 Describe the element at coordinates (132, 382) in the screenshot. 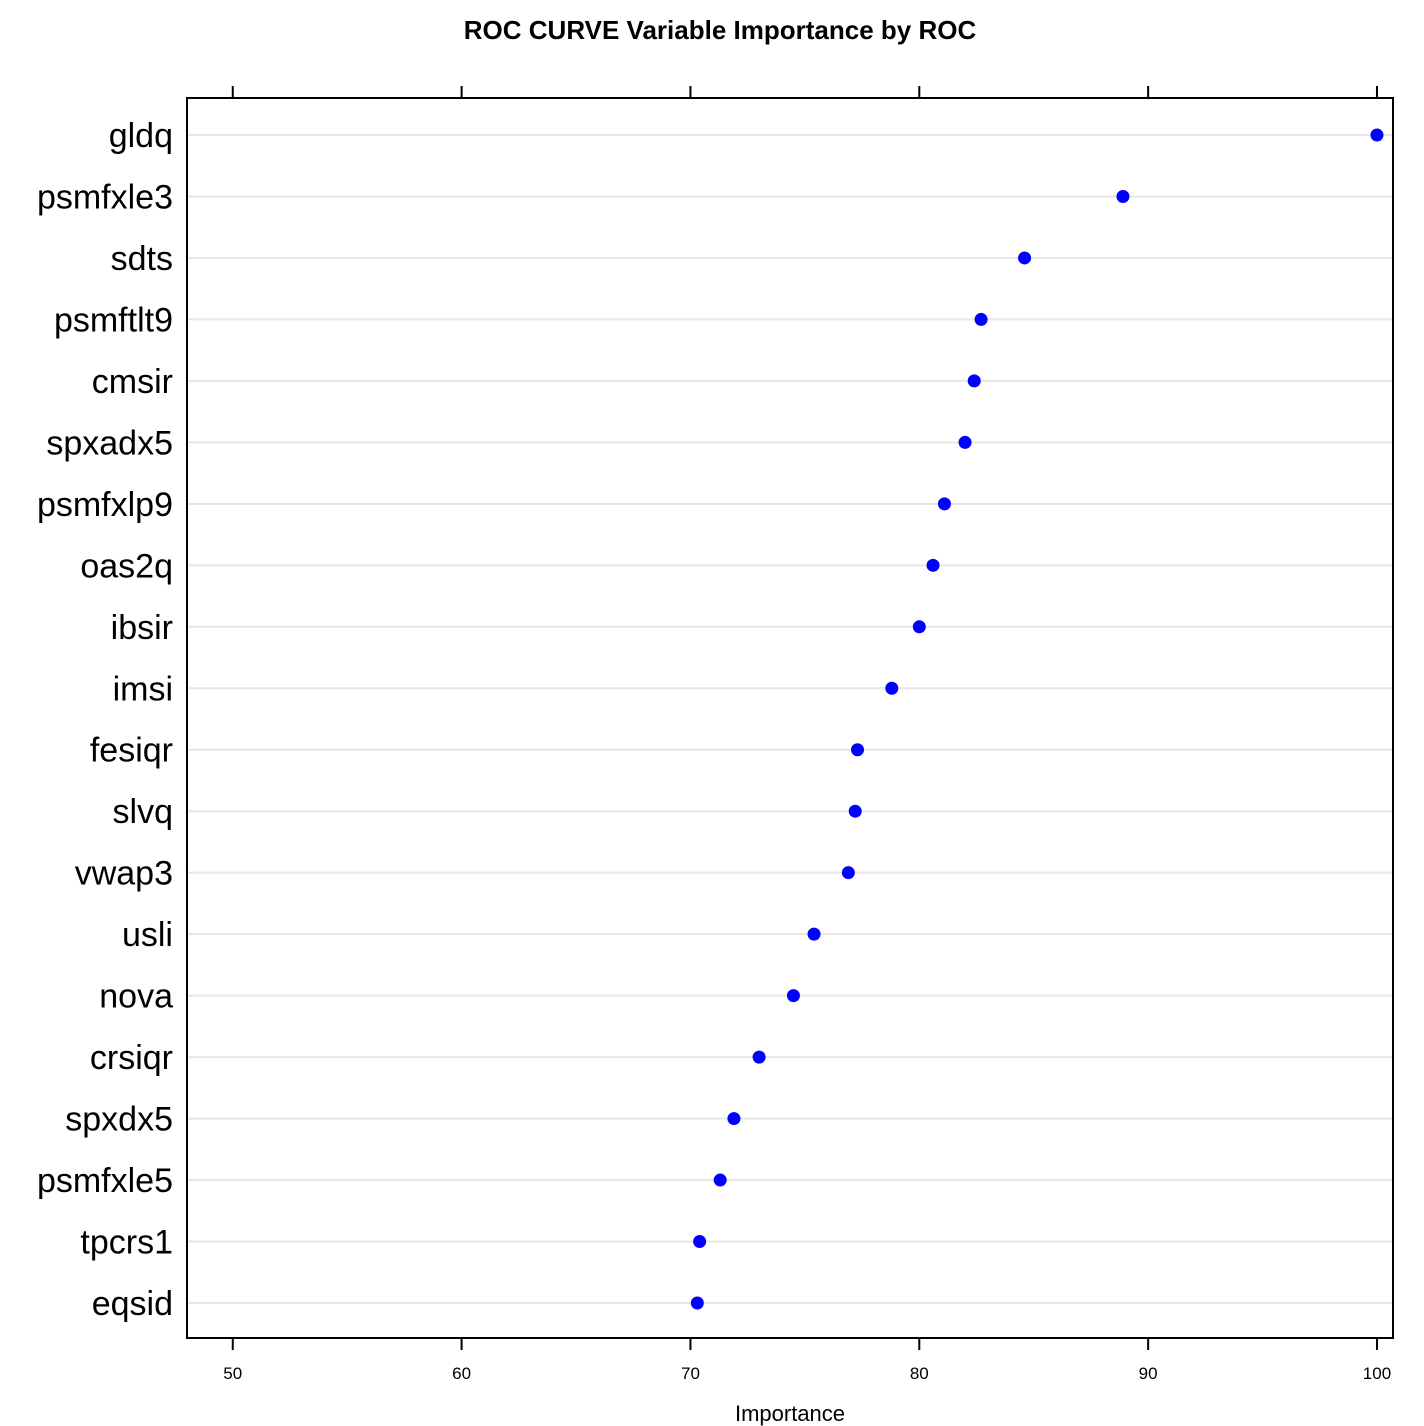

I see `y-tick-label: cmsir` at that location.